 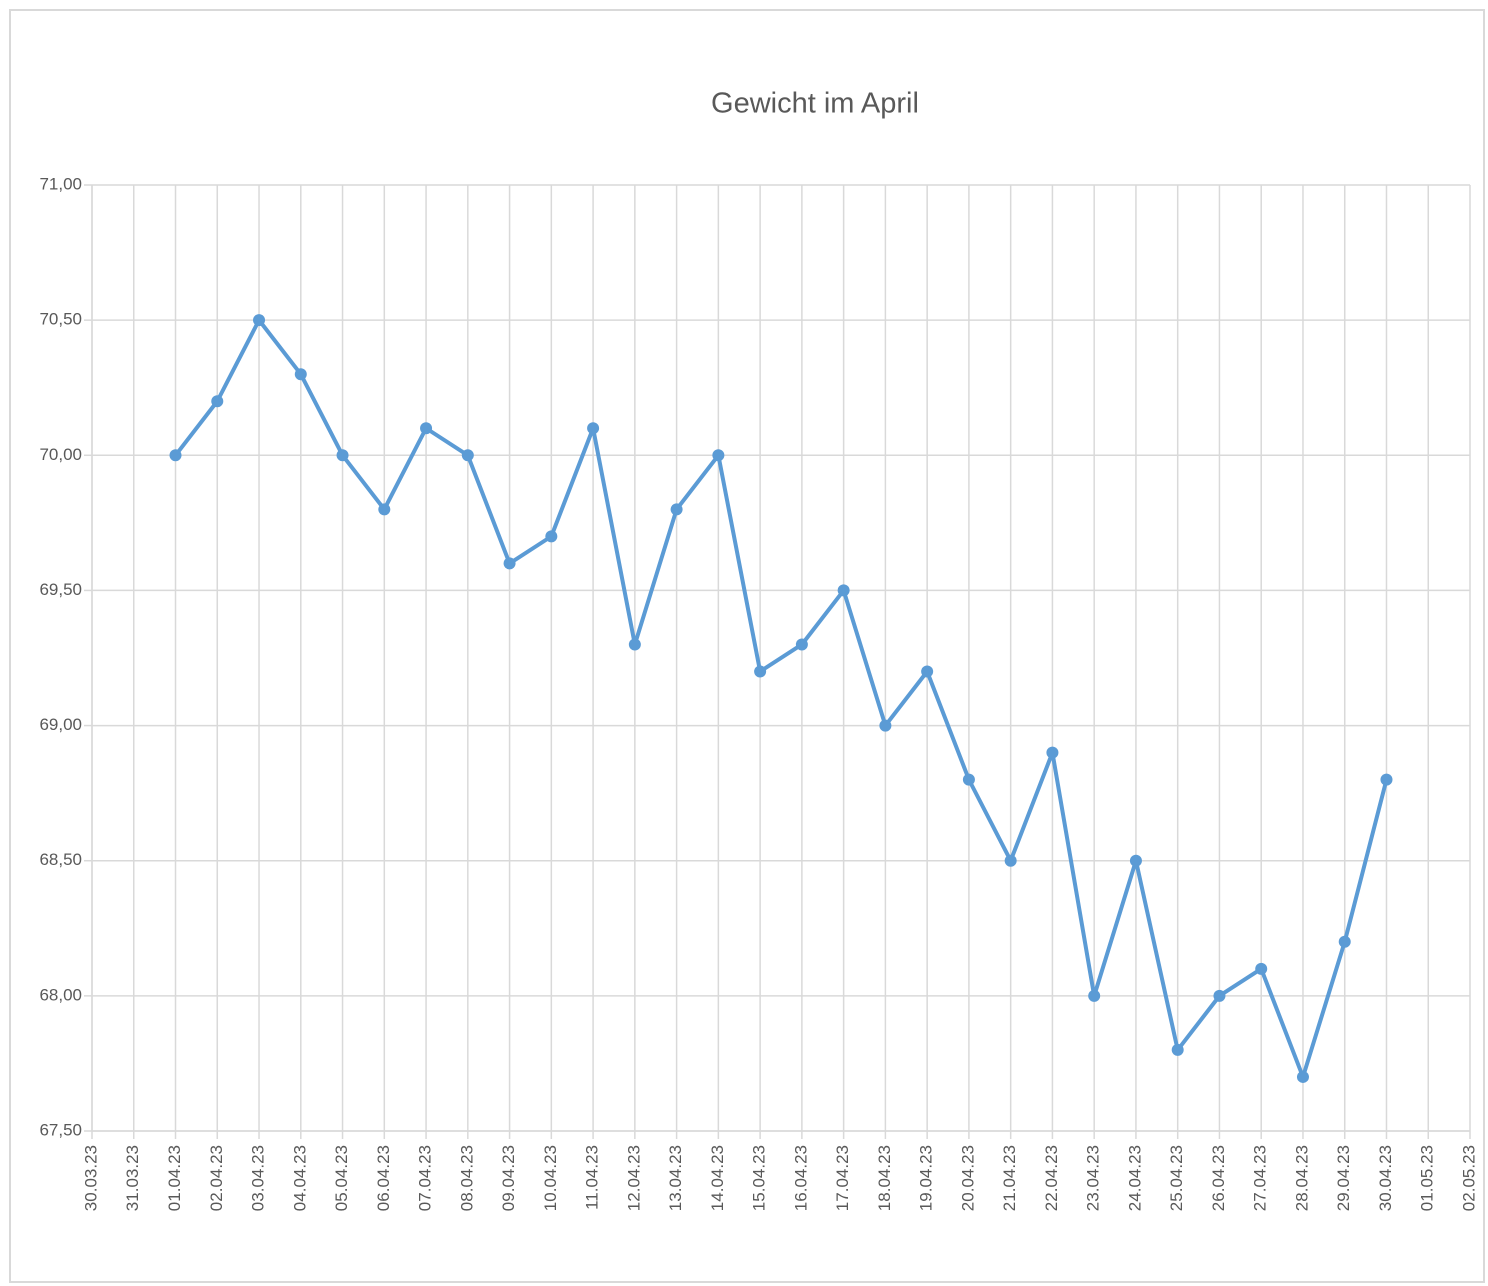 What do you see at coordinates (759, 1178) in the screenshot?
I see `x-tick-label: 15.04.23` at bounding box center [759, 1178].